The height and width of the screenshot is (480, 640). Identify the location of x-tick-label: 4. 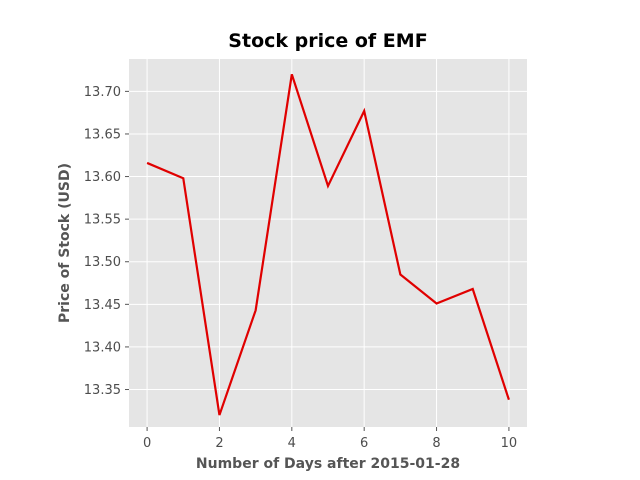
(292, 443).